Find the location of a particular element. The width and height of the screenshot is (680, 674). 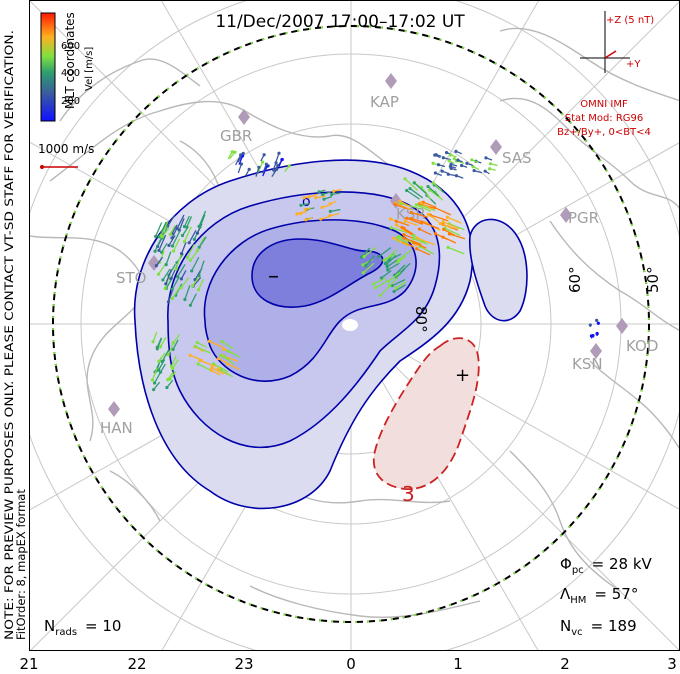

colorbar-tick-600: 600 is located at coordinates (70, 46).